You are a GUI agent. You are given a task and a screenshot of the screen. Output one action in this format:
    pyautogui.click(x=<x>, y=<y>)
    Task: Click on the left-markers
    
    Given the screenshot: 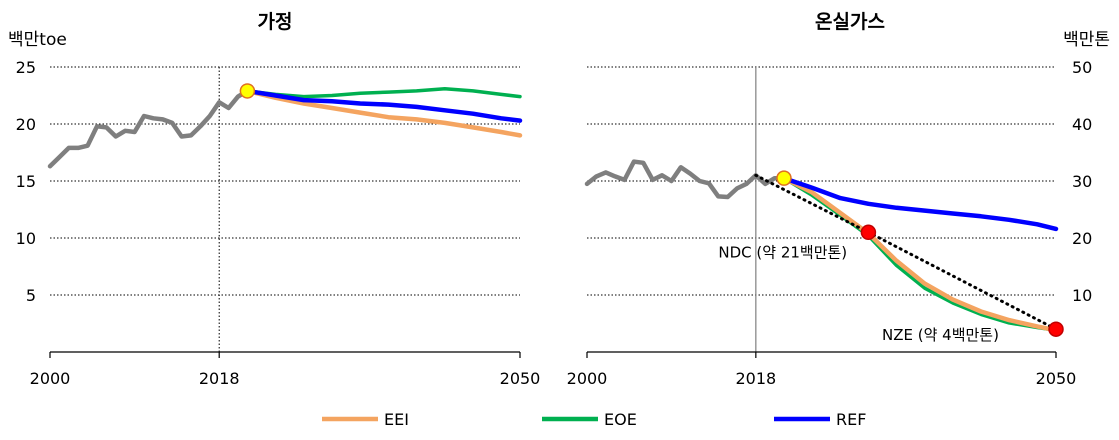 What is the action you would take?
    pyautogui.click(x=247, y=91)
    